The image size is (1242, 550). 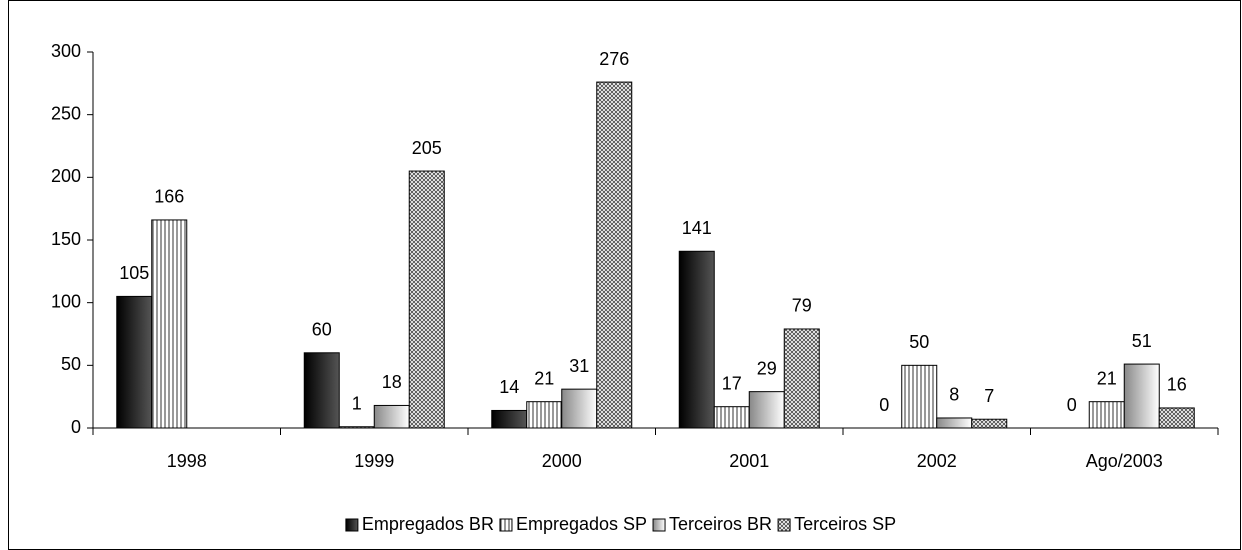 I want to click on x-tick-label: 2002, so click(x=937, y=461).